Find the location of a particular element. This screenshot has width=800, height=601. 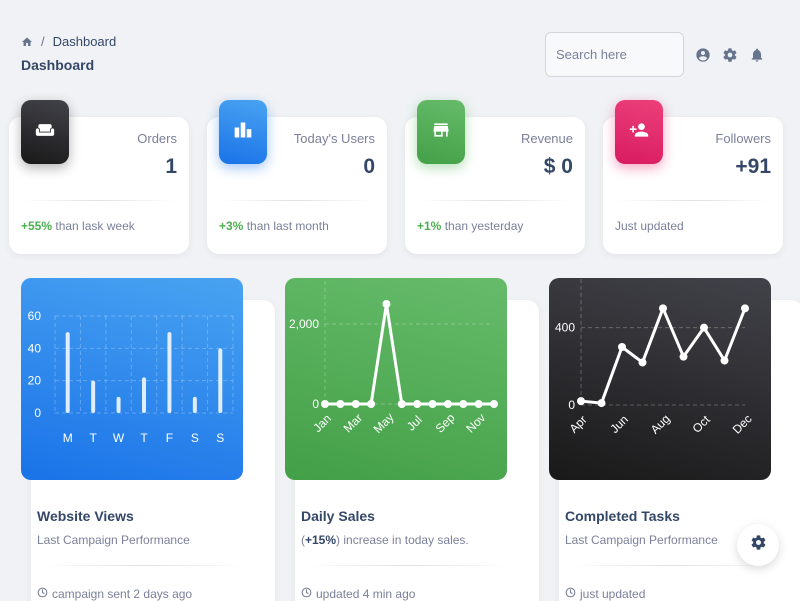

configurator-button is located at coordinates (758, 545).